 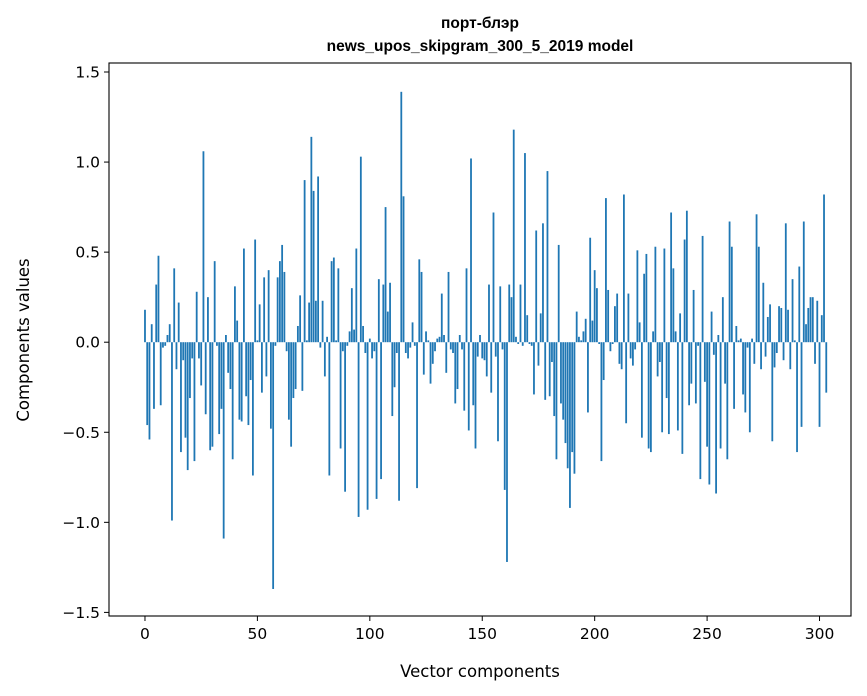 I want to click on x-axis-ticks: 0 50 100 150 200 250 300, so click(x=487, y=629).